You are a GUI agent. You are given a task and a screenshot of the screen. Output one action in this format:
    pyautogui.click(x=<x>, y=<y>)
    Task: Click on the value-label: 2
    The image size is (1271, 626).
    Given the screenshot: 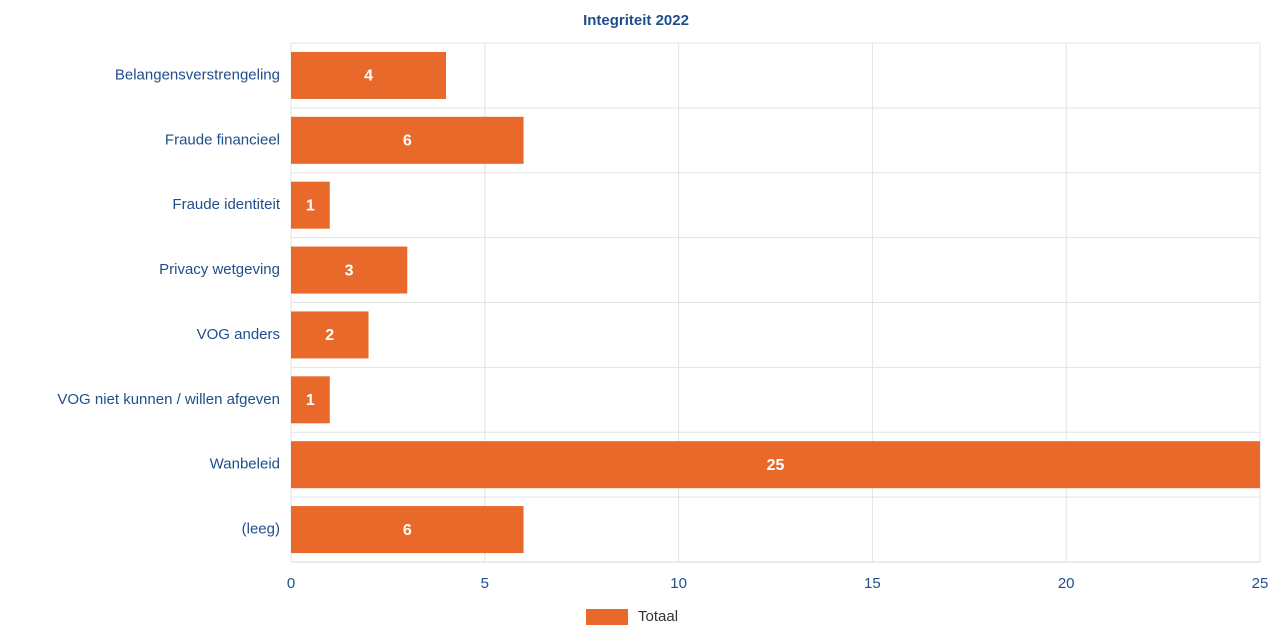 What is the action you would take?
    pyautogui.click(x=329, y=335)
    